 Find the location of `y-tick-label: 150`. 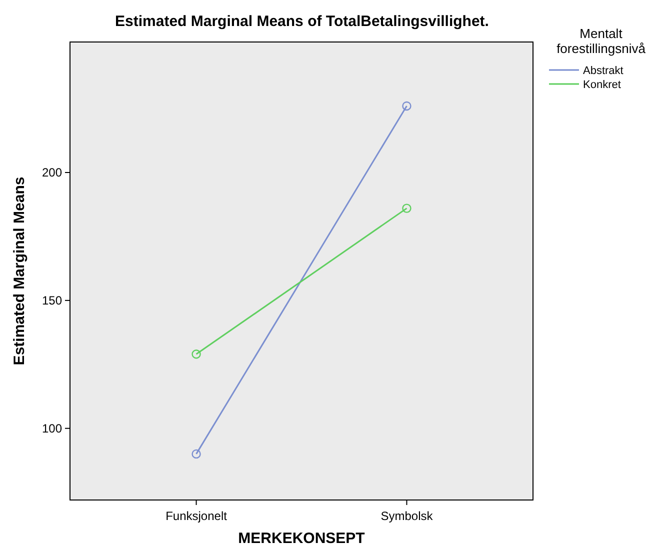

y-tick-label: 150 is located at coordinates (52, 301).